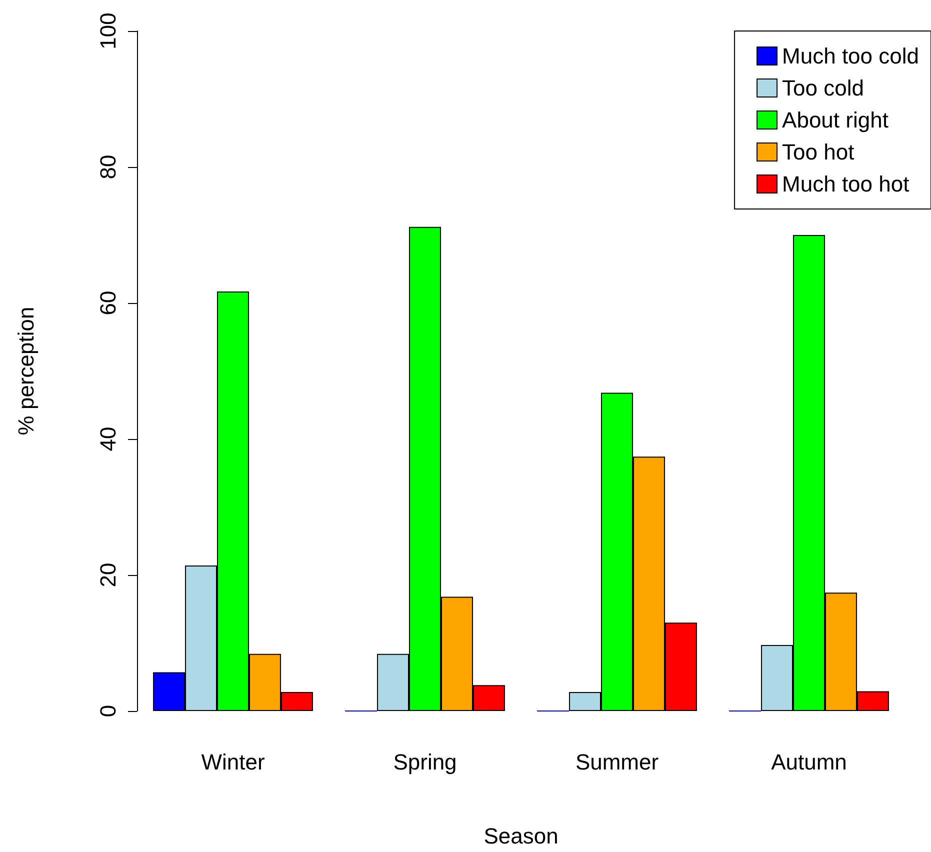 This screenshot has height=852, width=931. Describe the element at coordinates (835, 120) in the screenshot. I see `legend-label: About right` at that location.